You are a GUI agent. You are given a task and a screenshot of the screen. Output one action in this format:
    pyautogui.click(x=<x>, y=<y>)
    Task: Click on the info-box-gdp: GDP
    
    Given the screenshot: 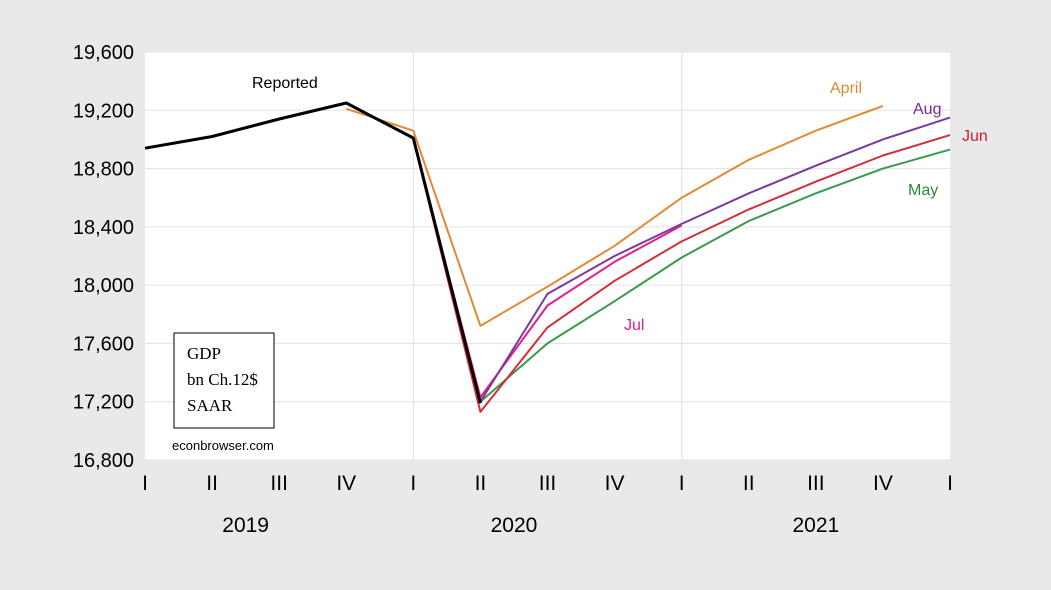 What is the action you would take?
    pyautogui.click(x=204, y=353)
    